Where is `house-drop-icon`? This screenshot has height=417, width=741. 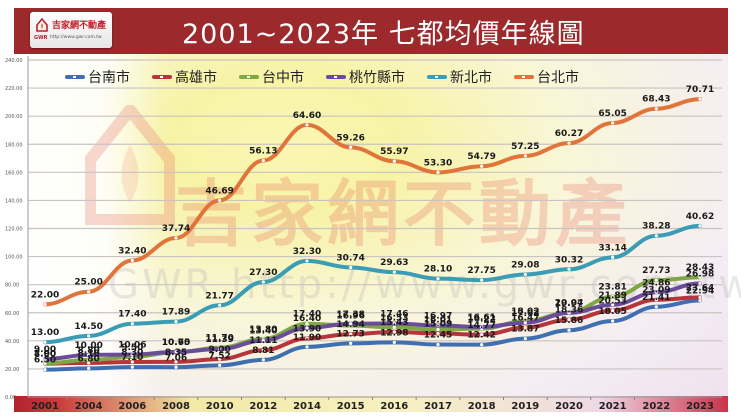
house-drop-icon is located at coordinates (42, 25).